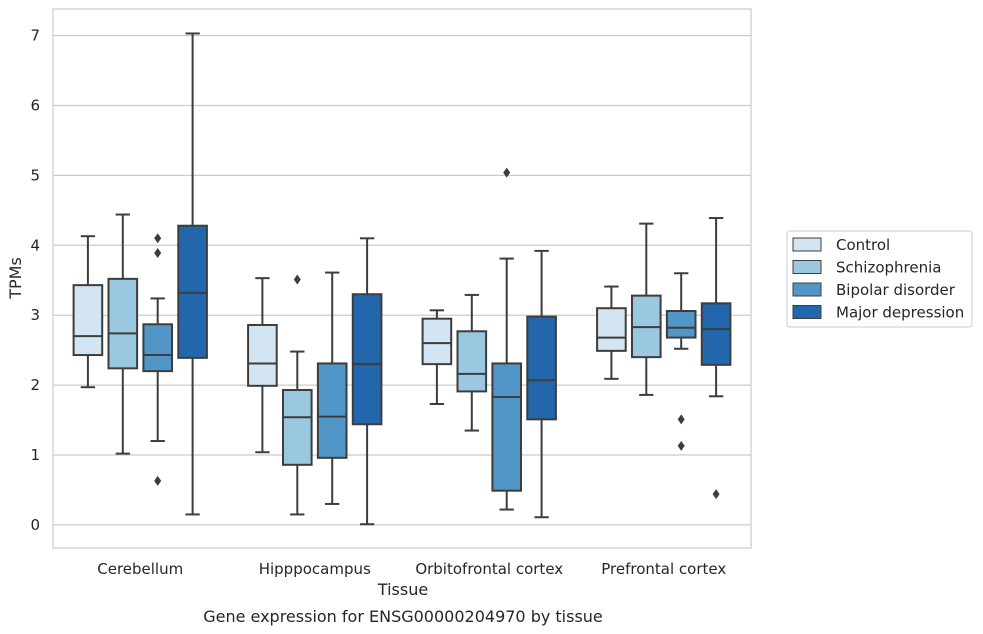 This screenshot has width=983, height=634. I want to click on legend-label: Schizophrenia, so click(888, 268).